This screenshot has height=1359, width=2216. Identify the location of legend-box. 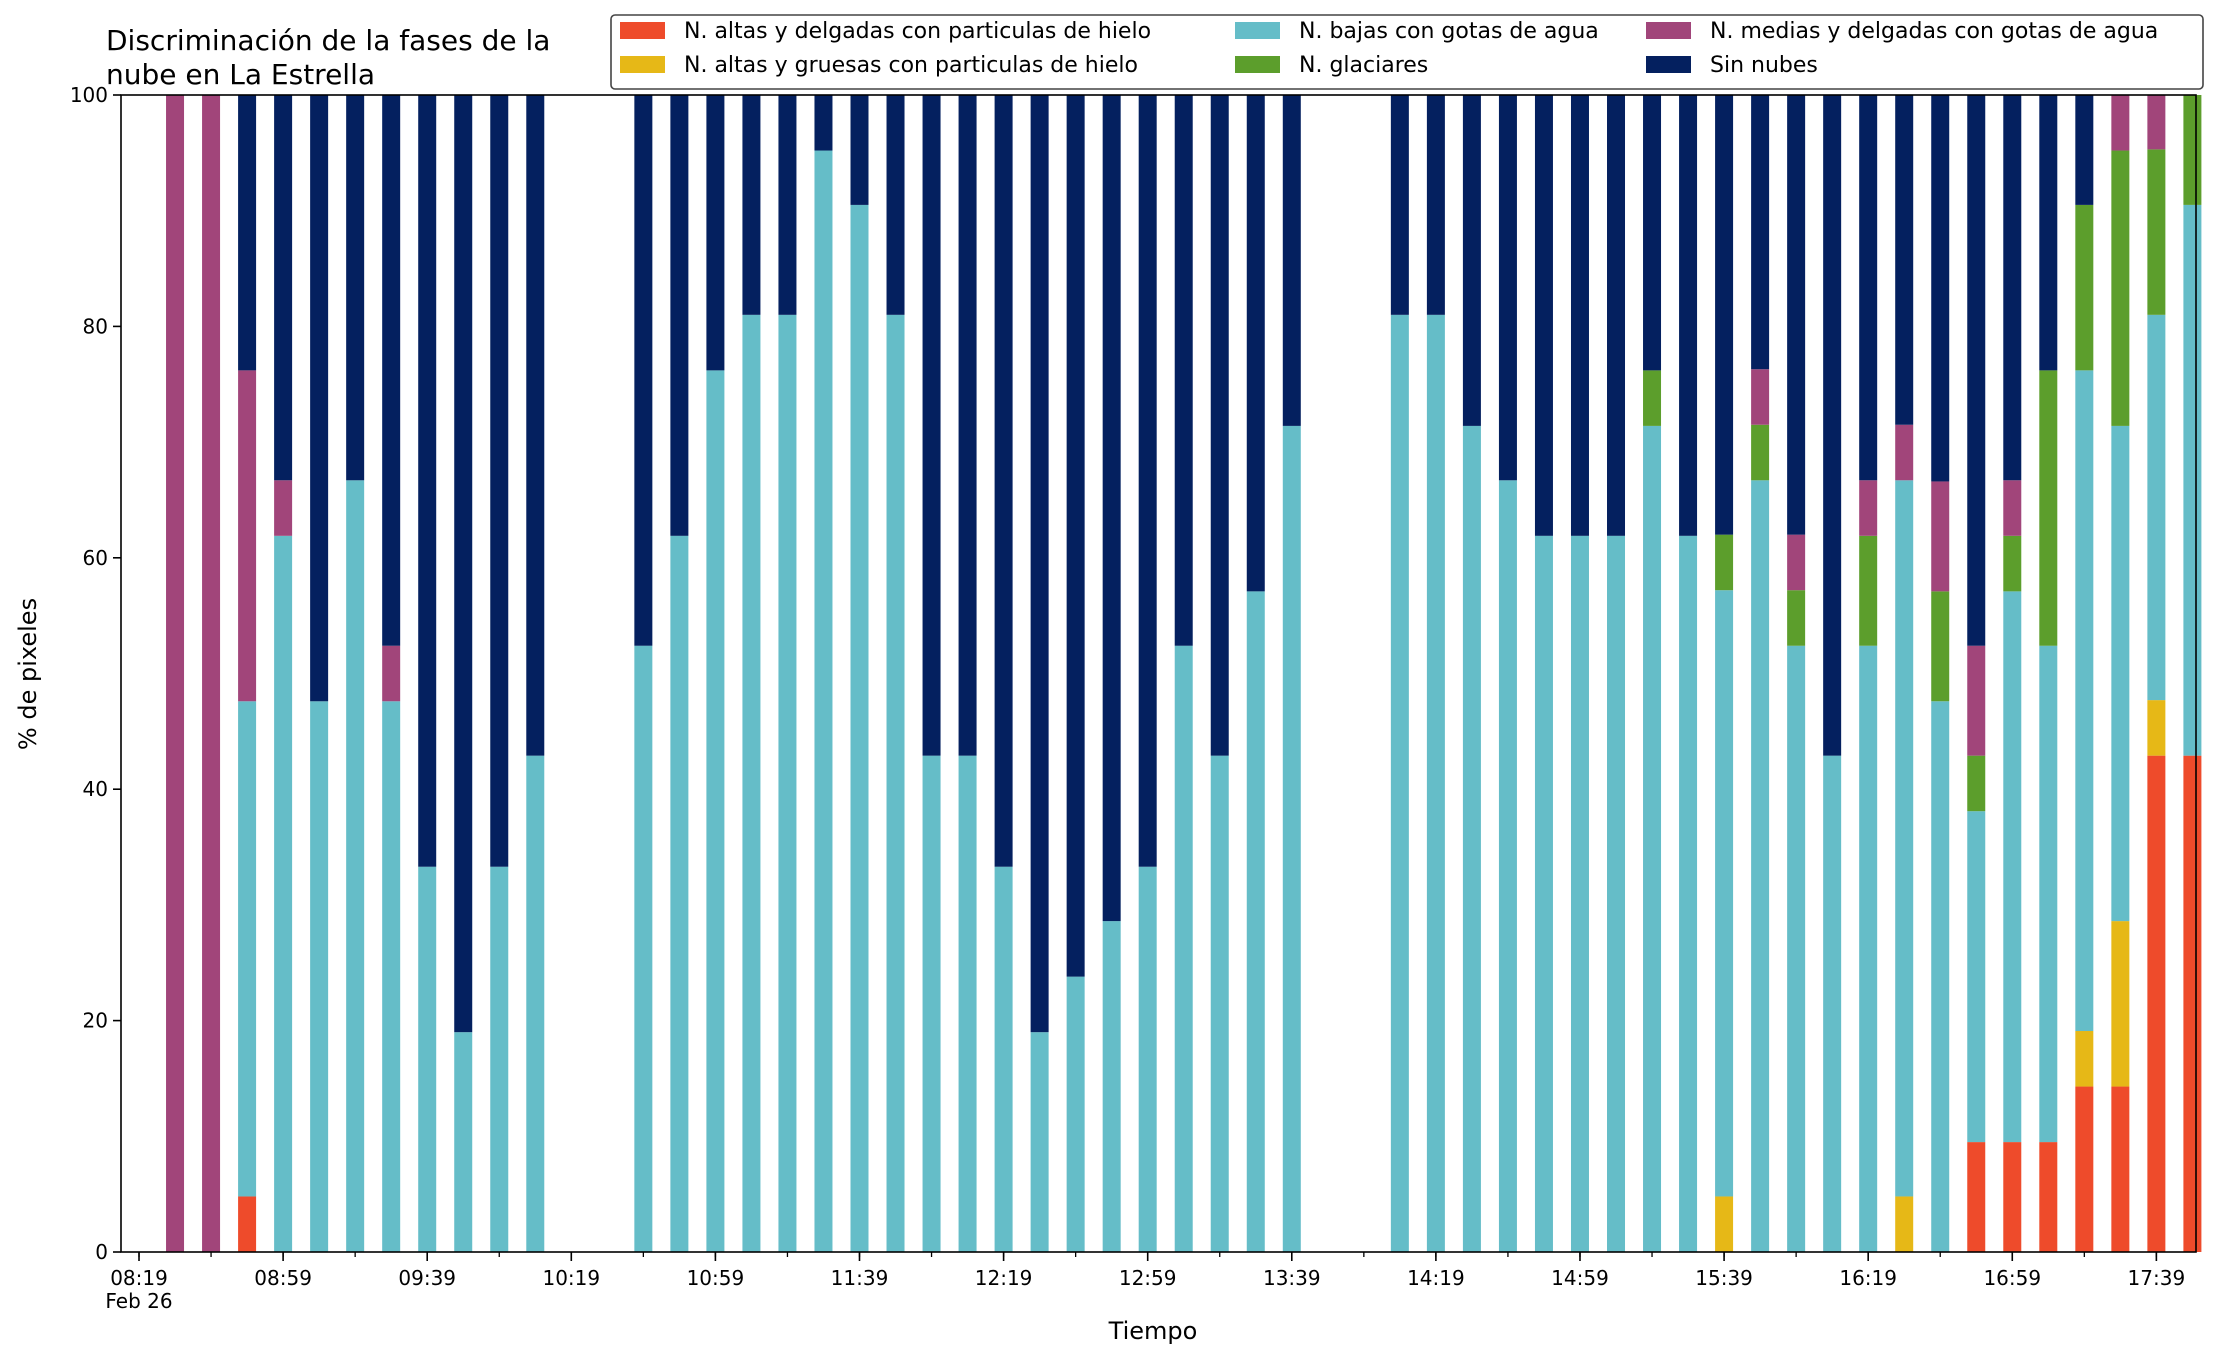
(1407, 52).